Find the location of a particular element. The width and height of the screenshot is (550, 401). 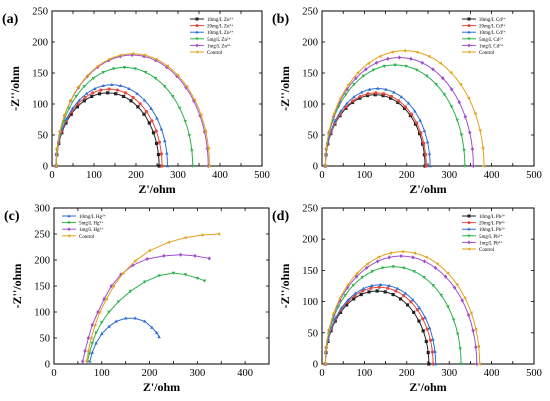

legend-label: 10mg/L Zn²⁺ is located at coordinates (220, 33).